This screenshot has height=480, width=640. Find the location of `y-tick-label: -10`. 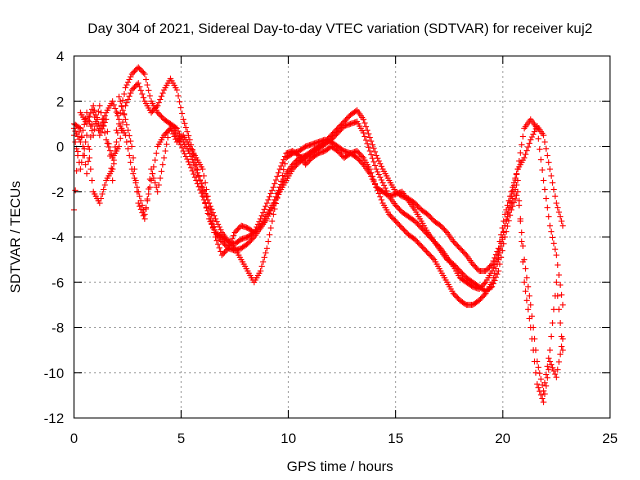

y-tick-label: -10 is located at coordinates (54, 373).